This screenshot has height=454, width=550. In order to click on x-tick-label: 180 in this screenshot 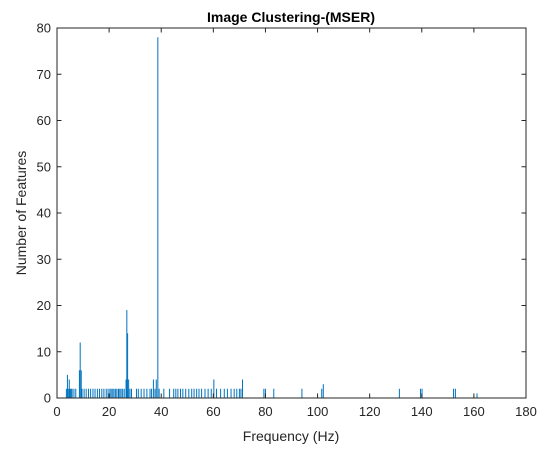, I will do `click(526, 411)`.